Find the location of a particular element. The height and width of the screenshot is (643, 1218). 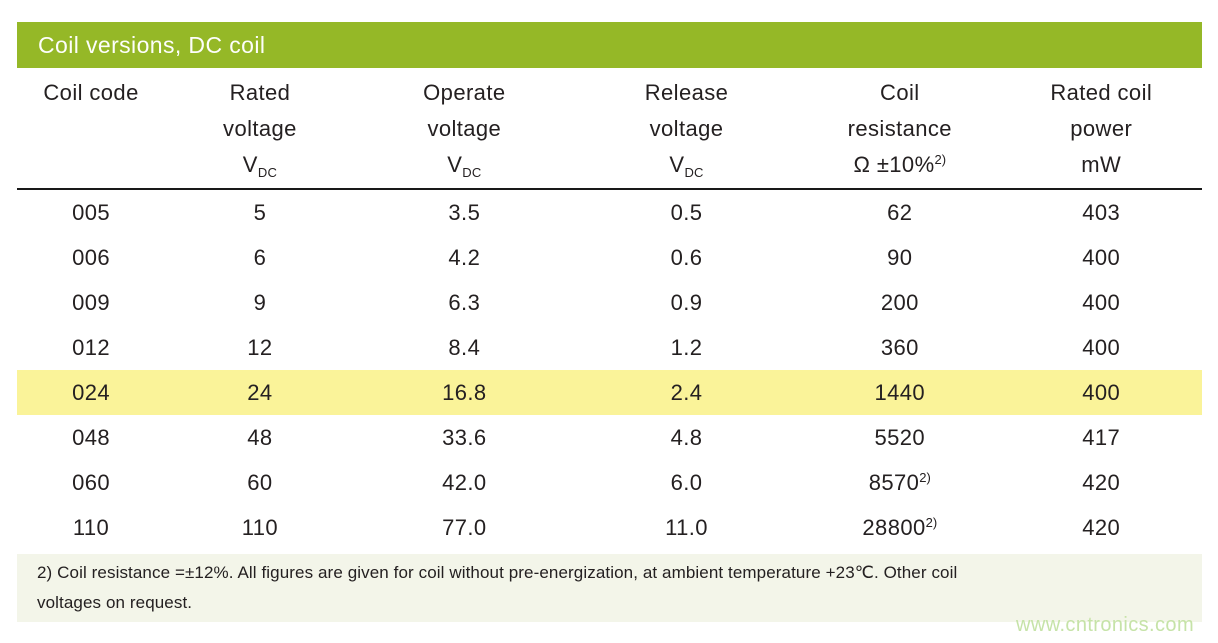

cell-rated-voltage: 12 is located at coordinates (260, 347).